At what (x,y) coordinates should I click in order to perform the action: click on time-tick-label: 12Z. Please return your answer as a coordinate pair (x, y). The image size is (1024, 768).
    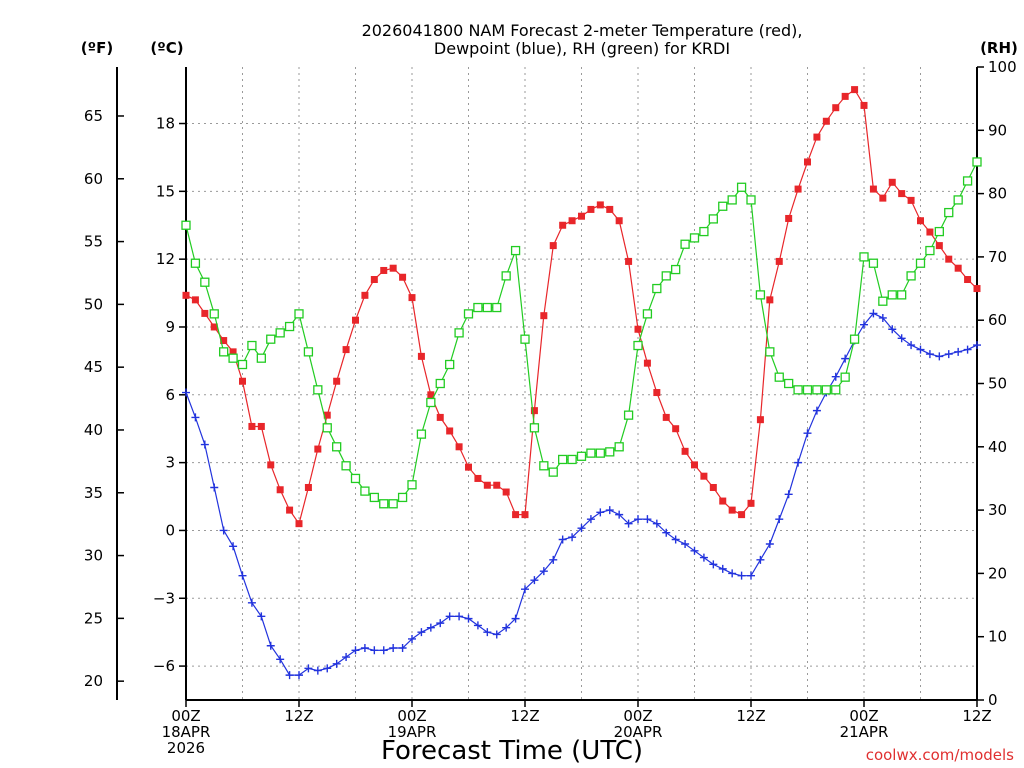
    Looking at the image, I should click on (750, 716).